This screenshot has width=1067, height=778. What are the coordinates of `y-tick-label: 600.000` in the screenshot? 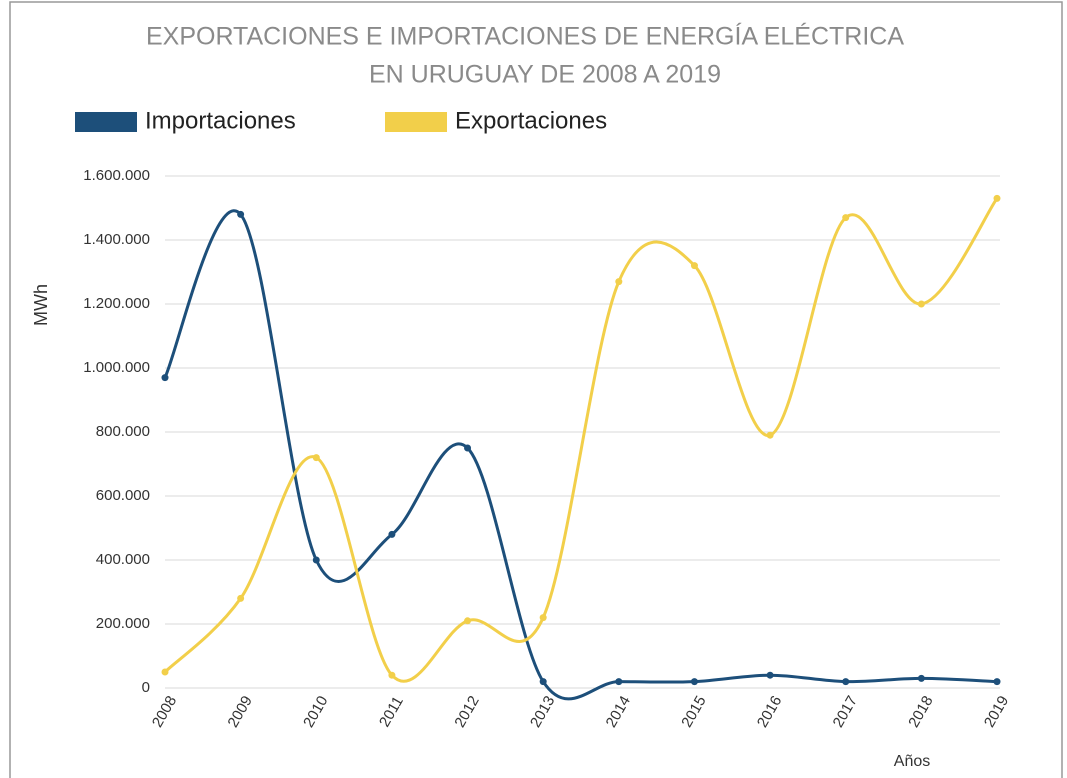 It's located at (123, 495).